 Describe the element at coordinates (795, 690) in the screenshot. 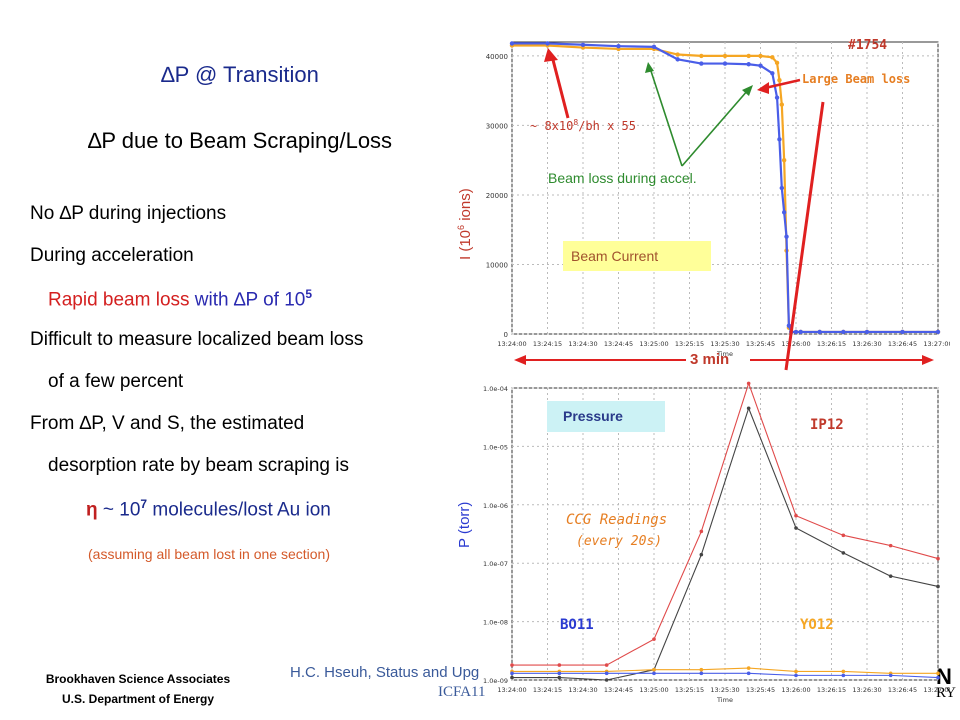

I see `x-tick-label: 13:26:00` at that location.